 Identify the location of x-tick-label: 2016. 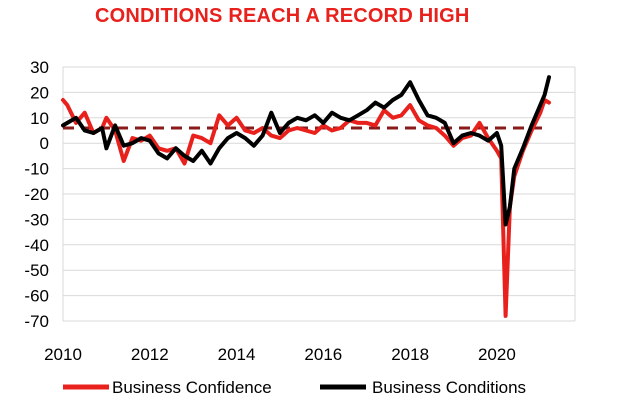
(323, 354).